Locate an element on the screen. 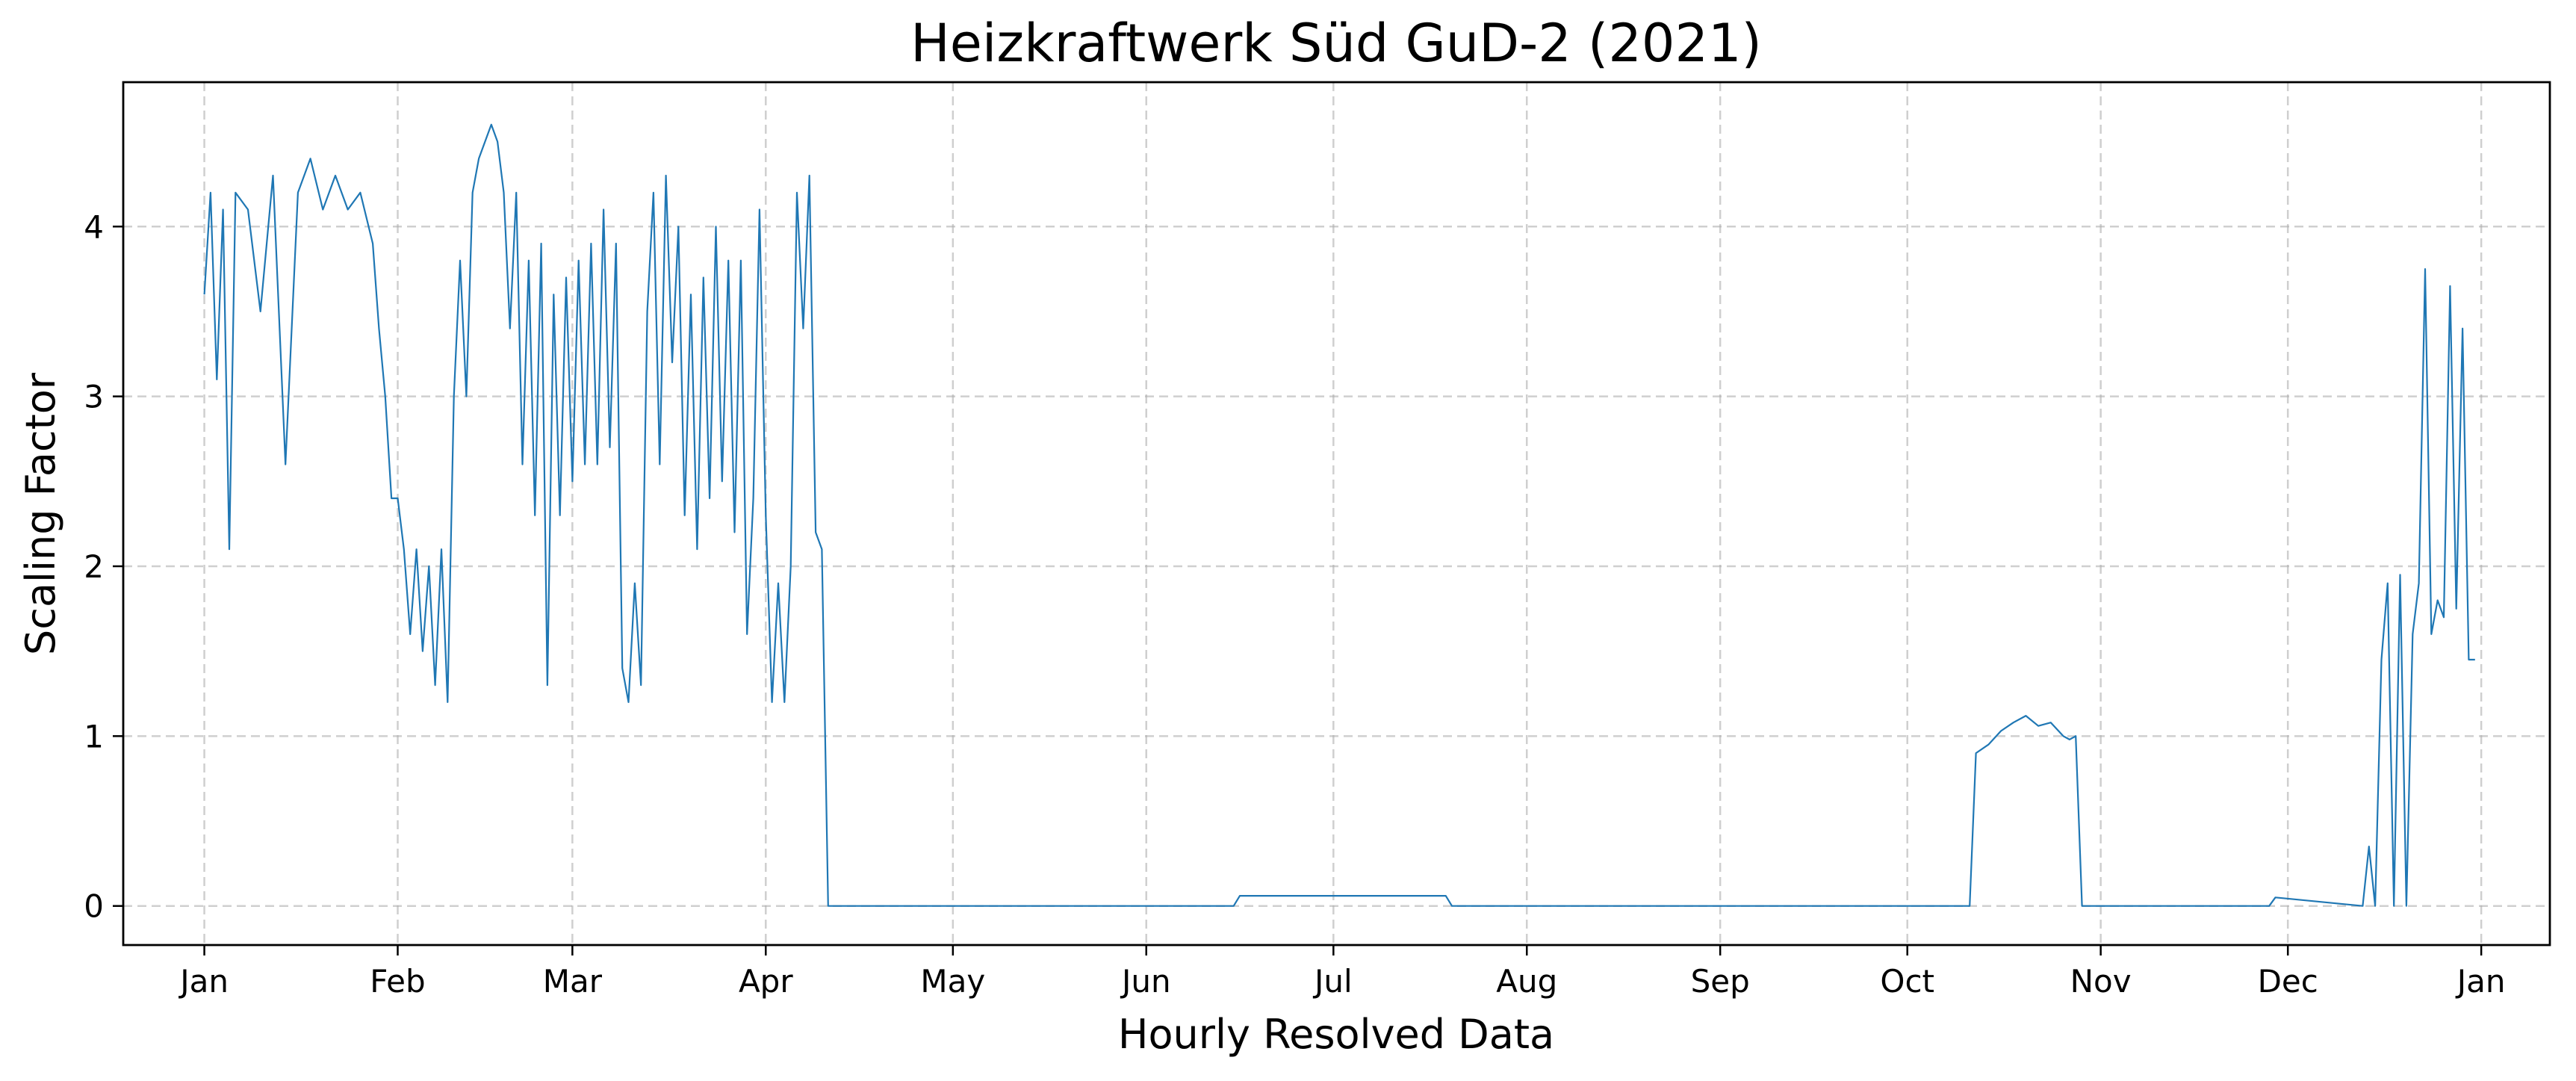 The image size is (2576, 1081). x-tick-label: Mar is located at coordinates (573, 981).